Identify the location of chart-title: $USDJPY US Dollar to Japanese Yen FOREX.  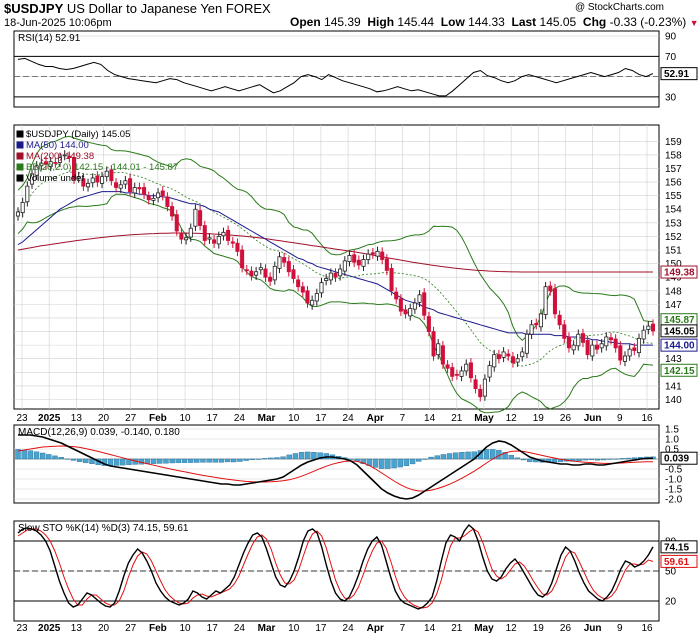
(137, 8).